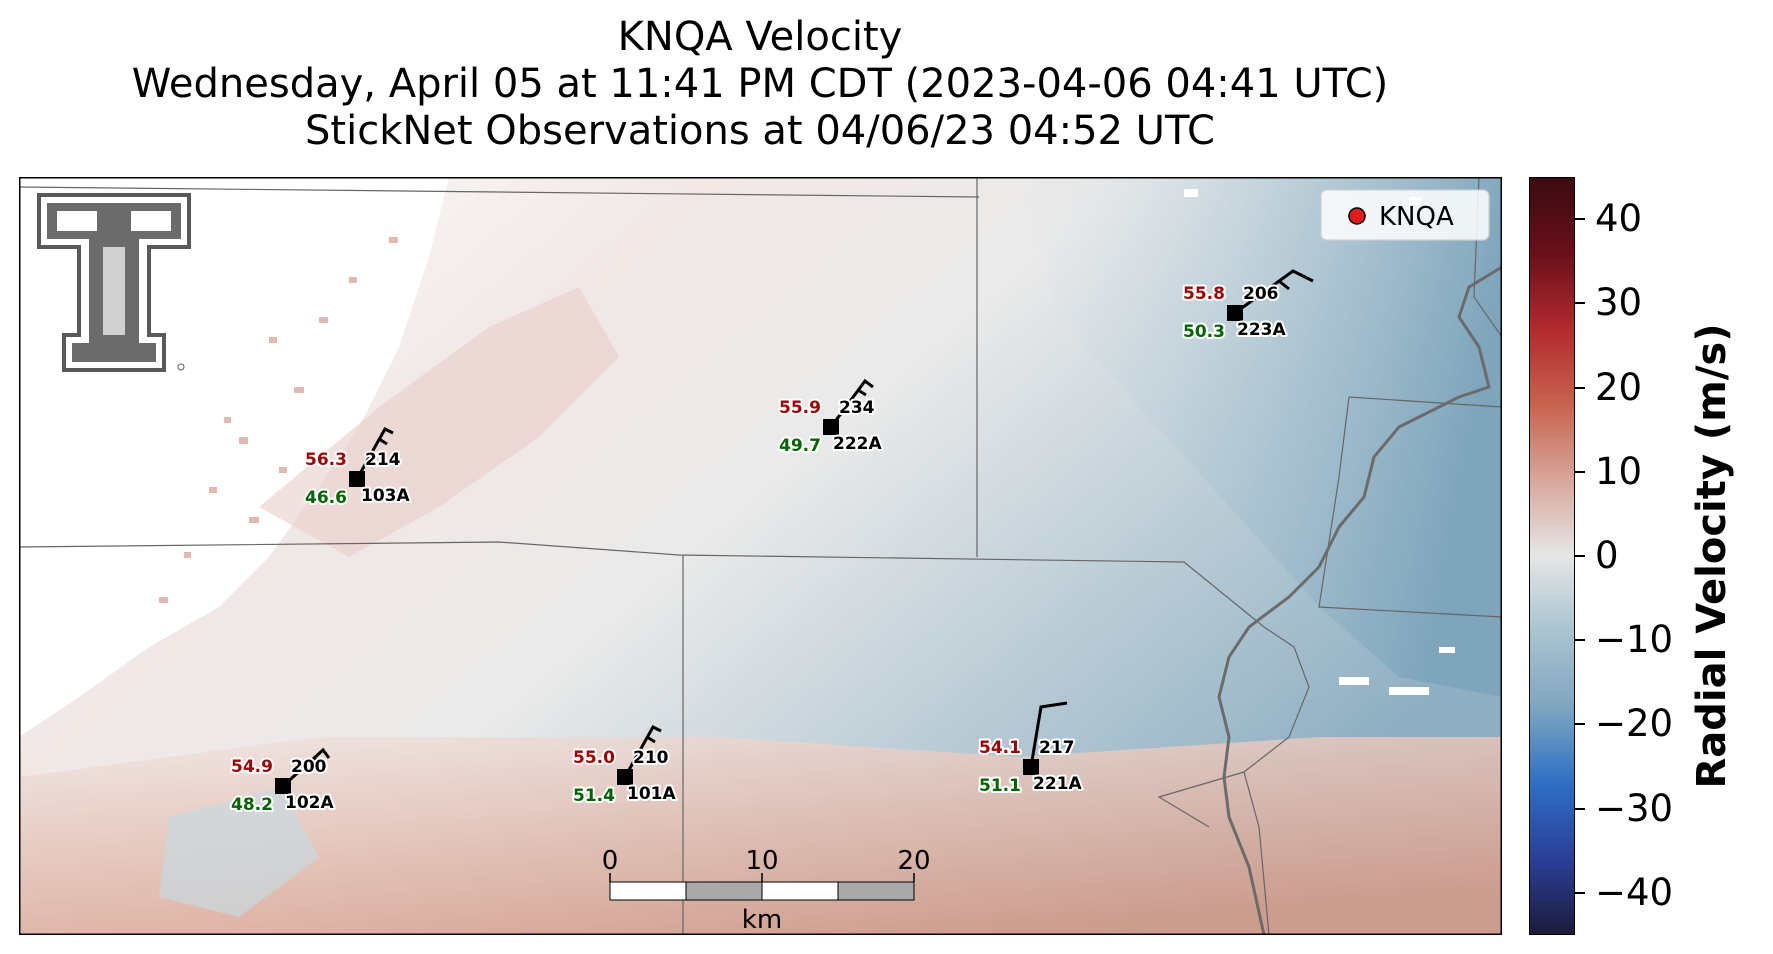  I want to click on station-wind-dir: 210, so click(651, 758).